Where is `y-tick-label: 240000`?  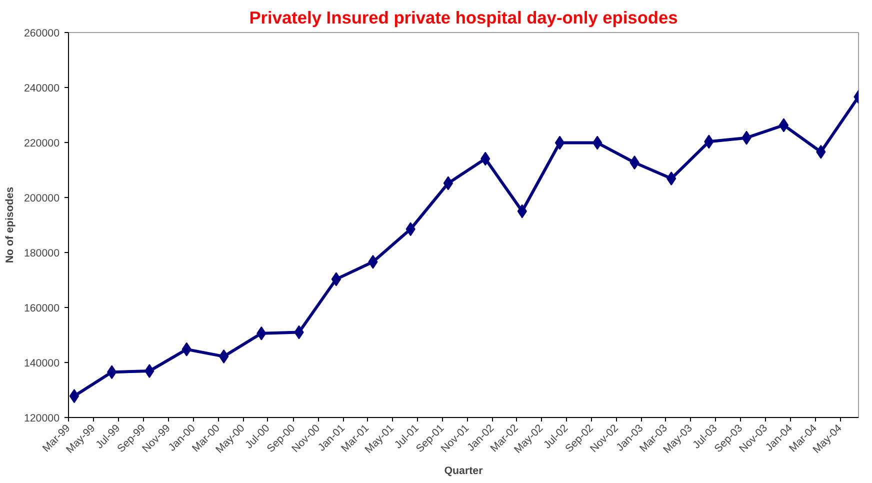 y-tick-label: 240000 is located at coordinates (42, 88).